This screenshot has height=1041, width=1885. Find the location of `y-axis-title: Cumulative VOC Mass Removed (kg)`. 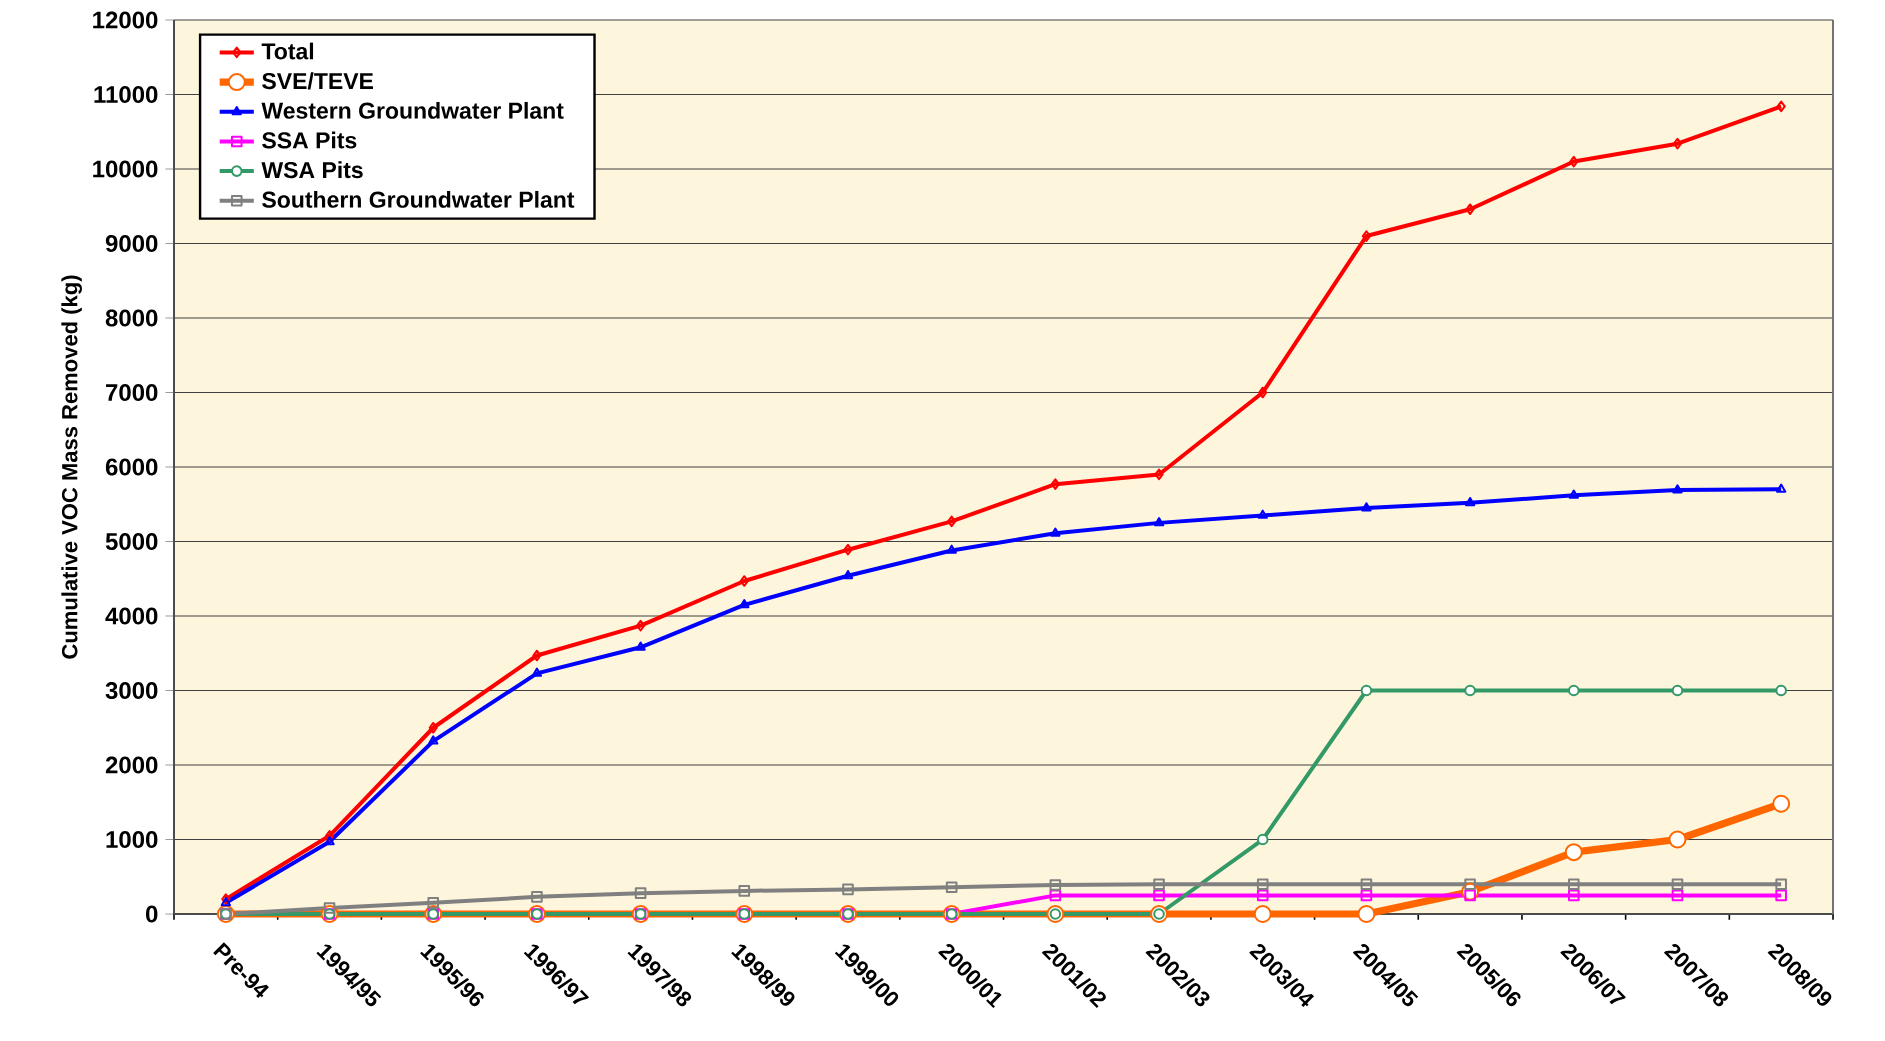

y-axis-title: Cumulative VOC Mass Removed (kg) is located at coordinates (71, 467).